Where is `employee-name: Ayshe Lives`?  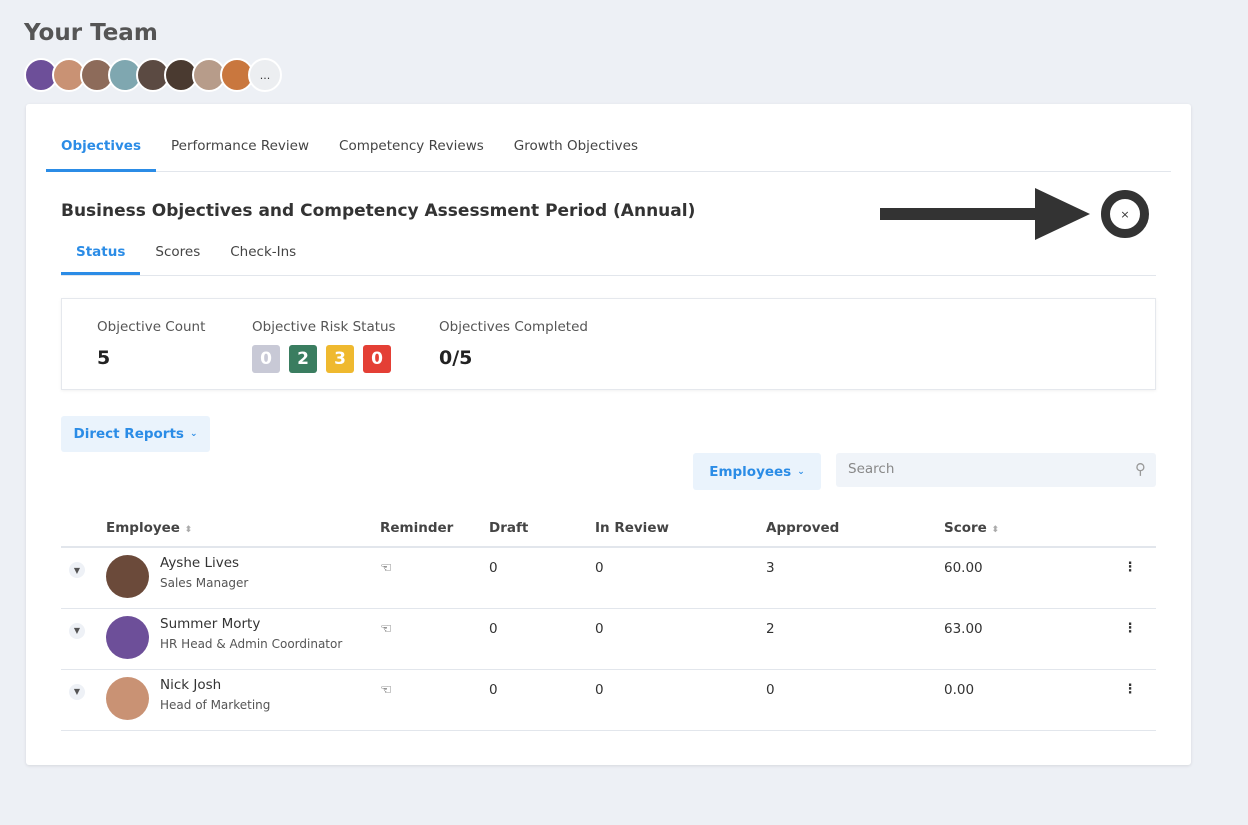 employee-name: Ayshe Lives is located at coordinates (200, 563).